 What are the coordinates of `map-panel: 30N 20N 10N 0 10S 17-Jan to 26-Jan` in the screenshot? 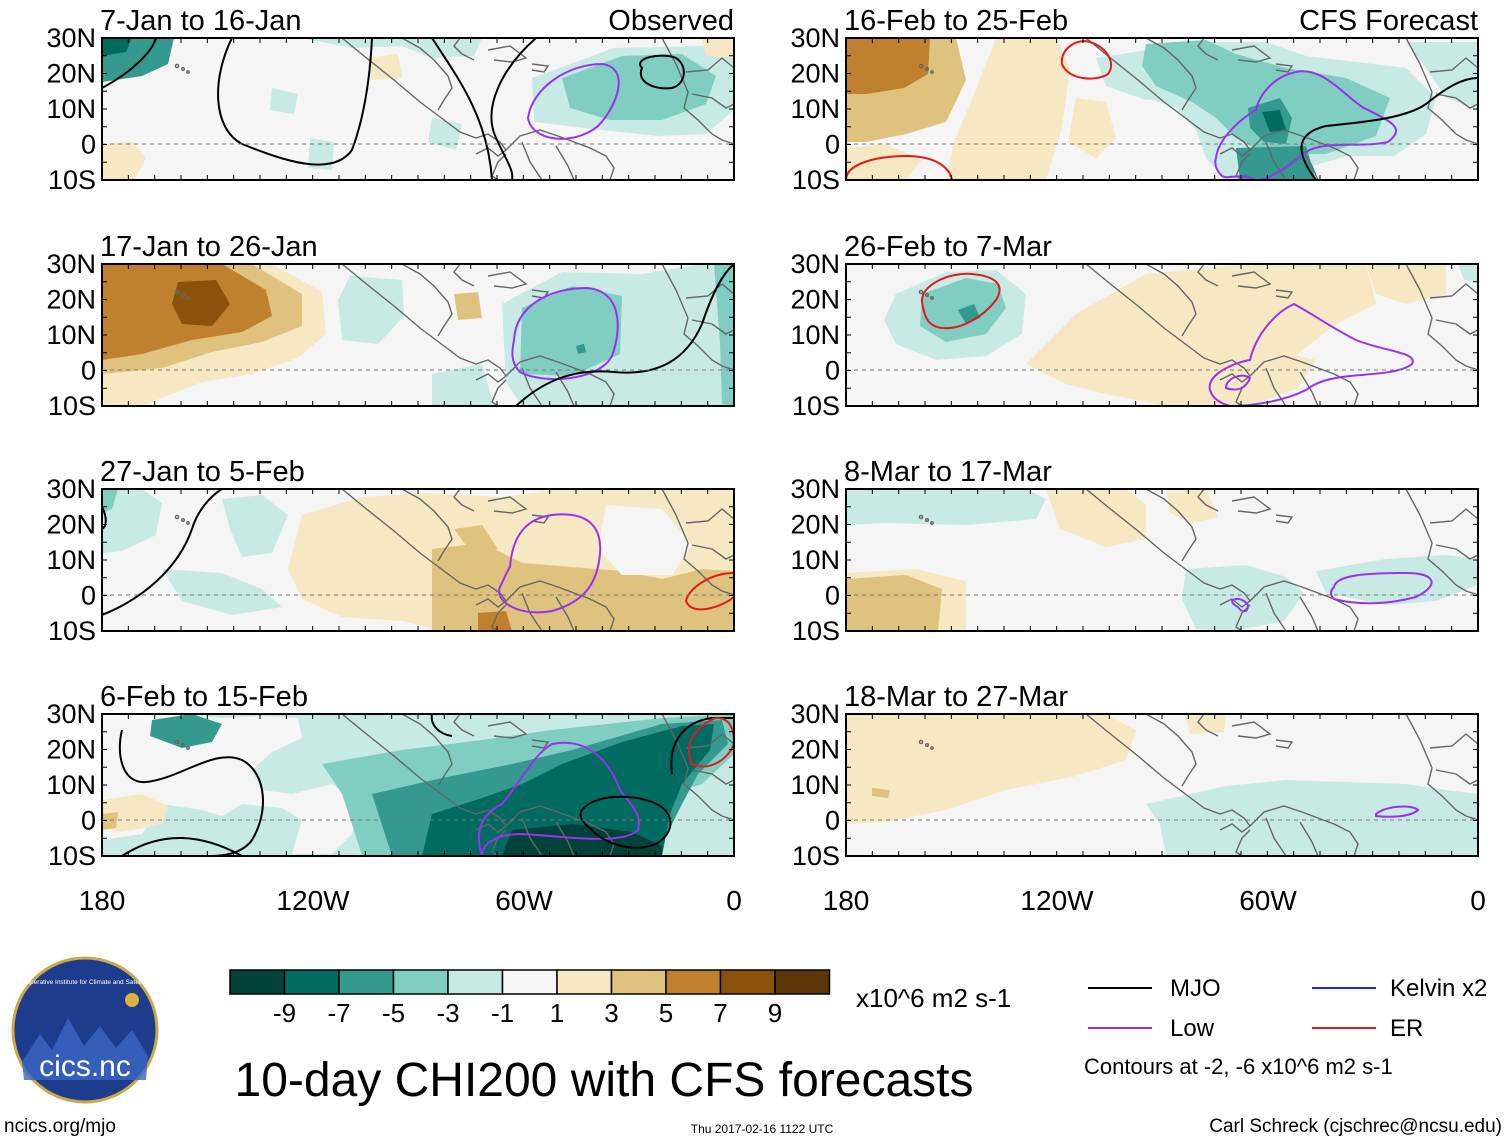 It's located at (390, 326).